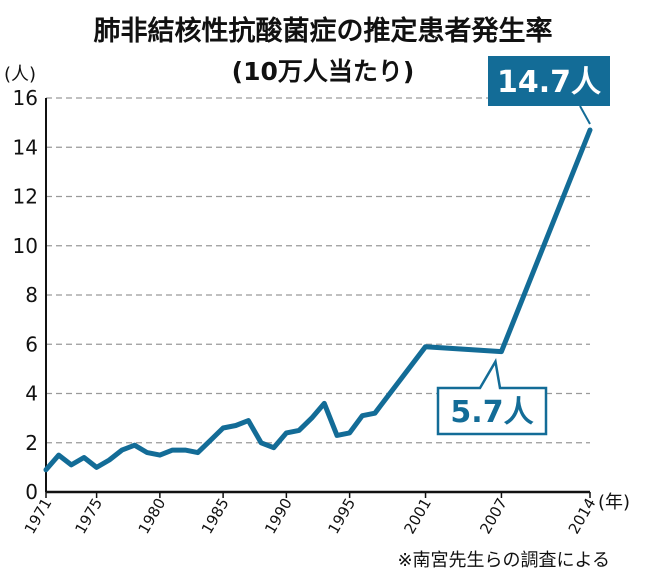 The height and width of the screenshot is (576, 645). I want to click on x-tick-label: 1995, so click(341, 516).